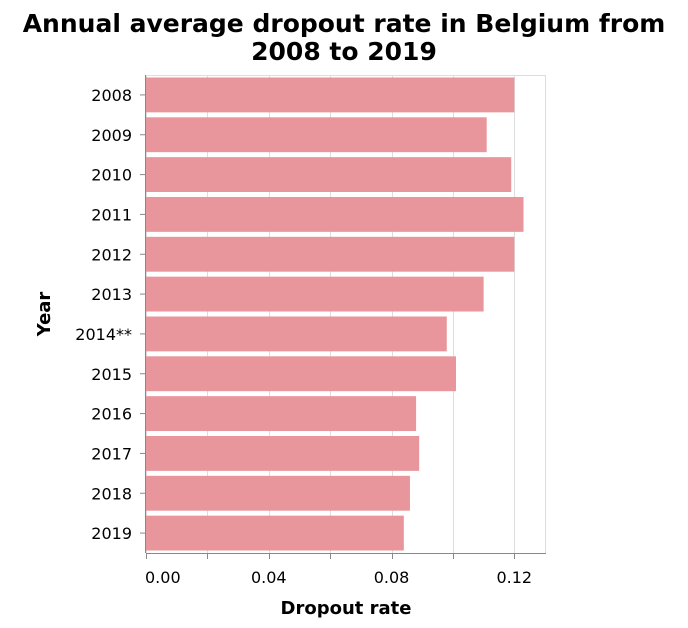 This screenshot has width=688, height=628. Describe the element at coordinates (329, 175) in the screenshot. I see `bar-2010` at that location.